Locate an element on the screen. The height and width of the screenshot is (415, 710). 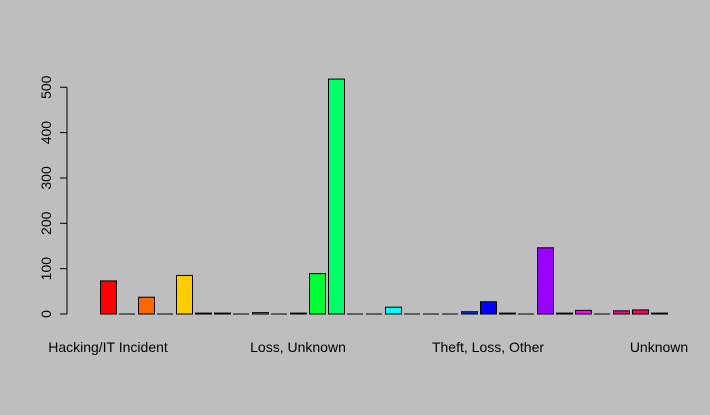
y-tick-label: 400 is located at coordinates (46, 133).